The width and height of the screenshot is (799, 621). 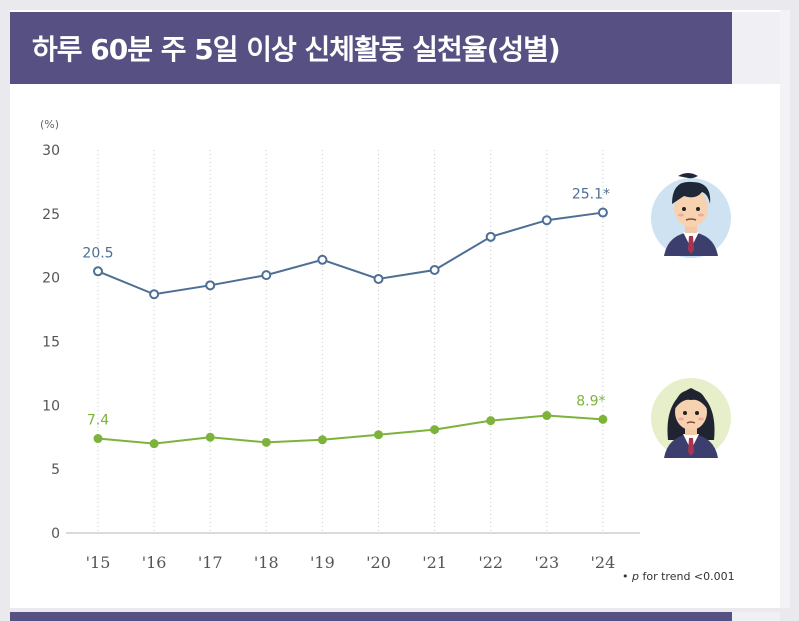 I want to click on y-tick-label: 20, so click(x=51, y=279).